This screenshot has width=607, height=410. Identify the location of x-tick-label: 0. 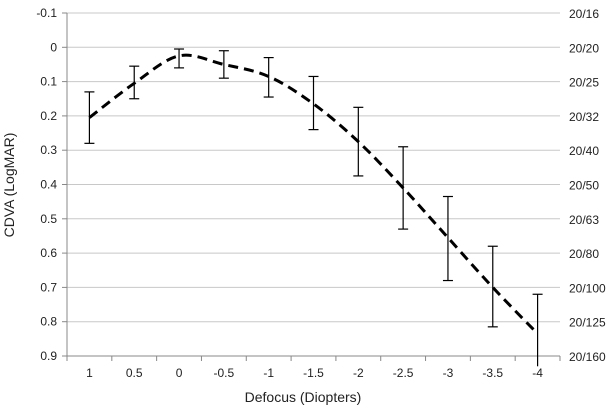
(179, 373).